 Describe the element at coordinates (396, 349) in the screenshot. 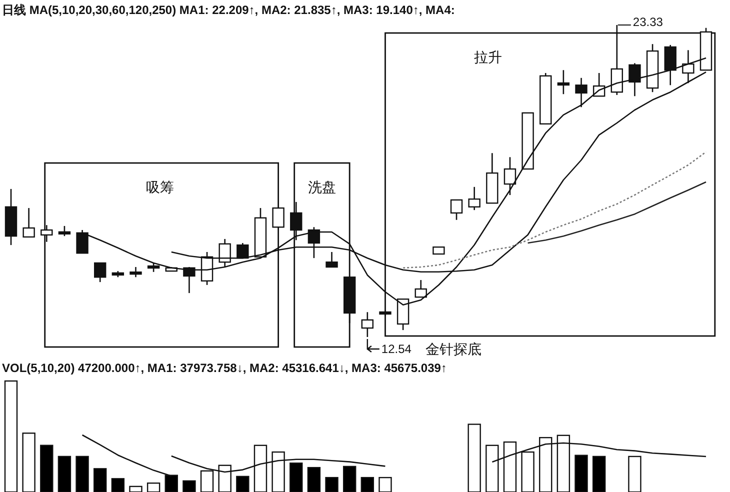

I see `text: 12.54` at that location.